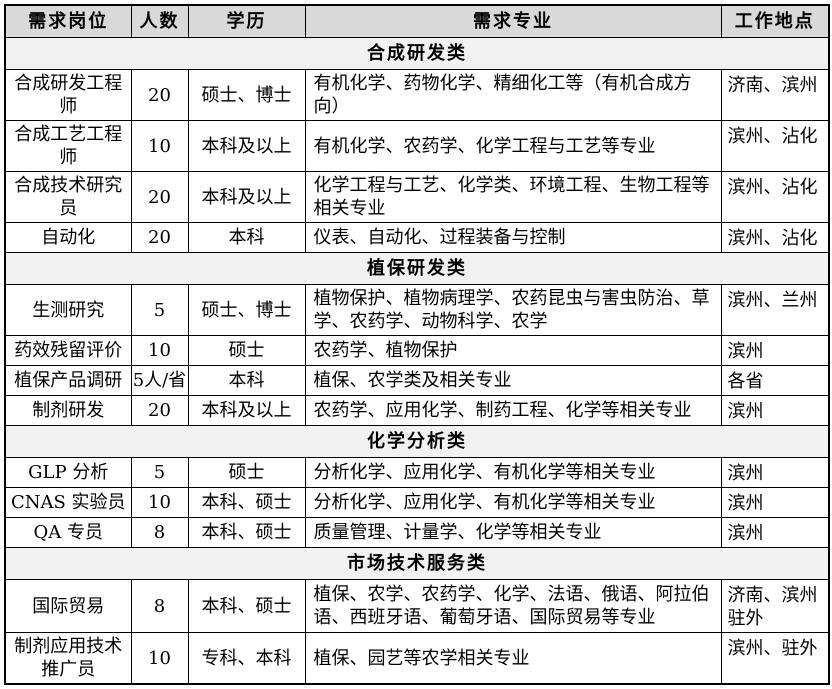 This screenshot has width=832, height=689. What do you see at coordinates (513, 95) in the screenshot?
I see `majors-cell: 有机化学、药物化学、精细化工等（有机合成方向）` at bounding box center [513, 95].